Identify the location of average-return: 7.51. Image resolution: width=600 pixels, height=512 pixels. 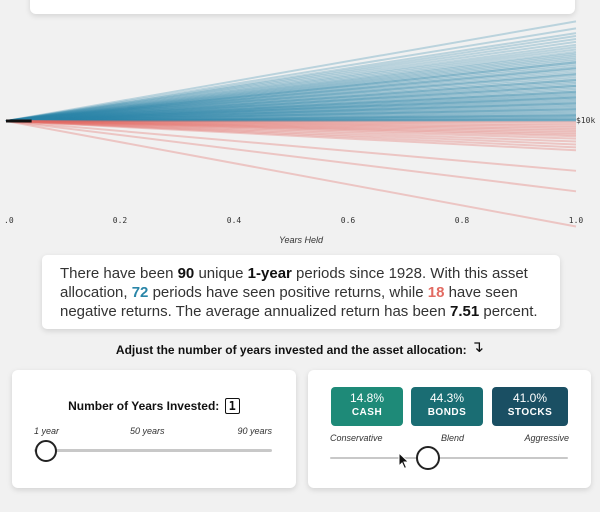
(465, 311).